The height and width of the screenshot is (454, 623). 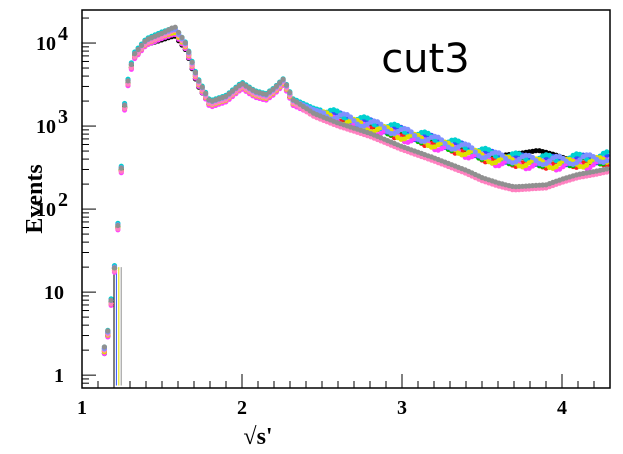 What do you see at coordinates (425, 59) in the screenshot?
I see `chart-annotation: cut3` at bounding box center [425, 59].